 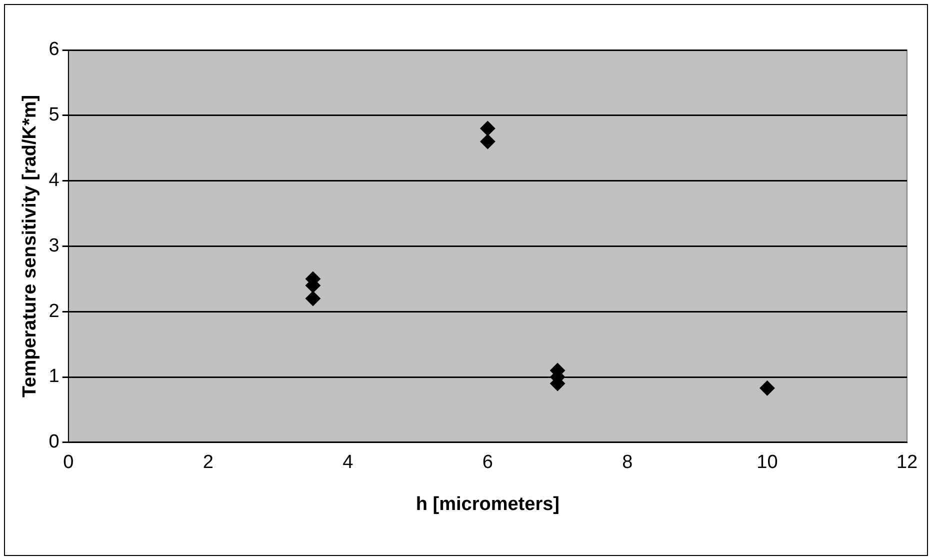 I want to click on y-tick-label: 2, so click(x=54, y=311).